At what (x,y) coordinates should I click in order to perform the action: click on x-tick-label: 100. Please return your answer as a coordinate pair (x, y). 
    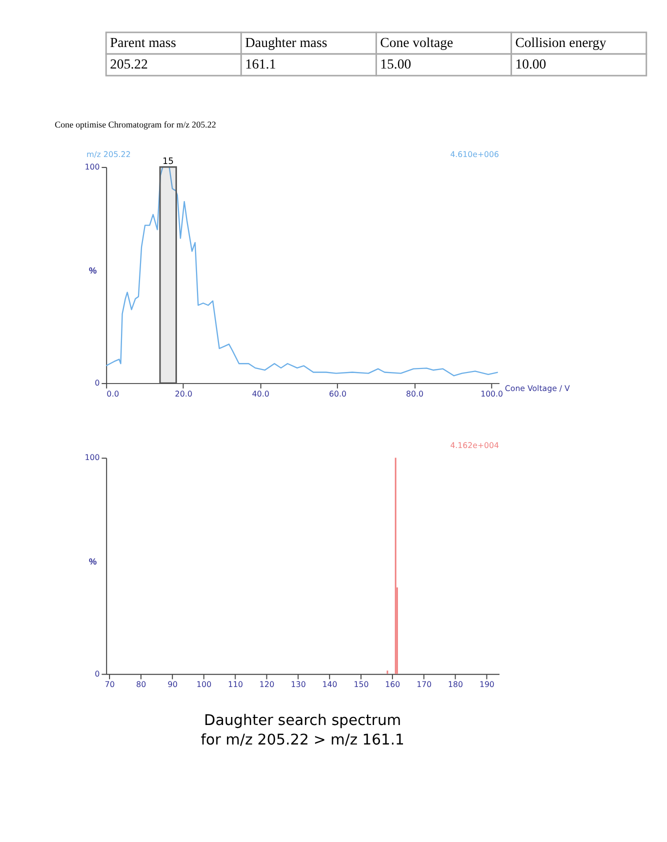
    Looking at the image, I should click on (204, 685).